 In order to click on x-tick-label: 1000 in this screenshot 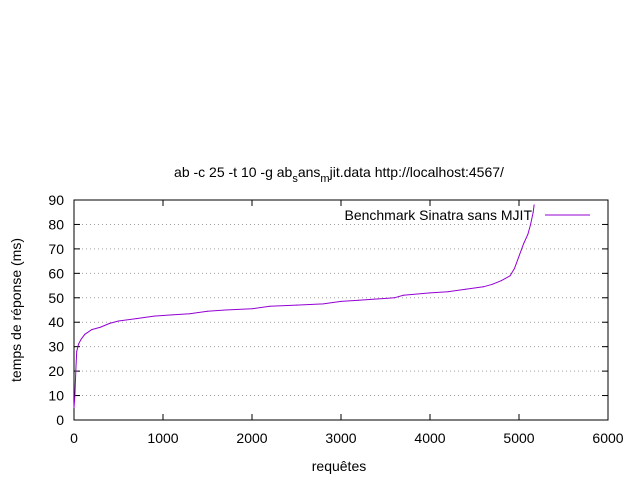, I will do `click(162, 438)`.